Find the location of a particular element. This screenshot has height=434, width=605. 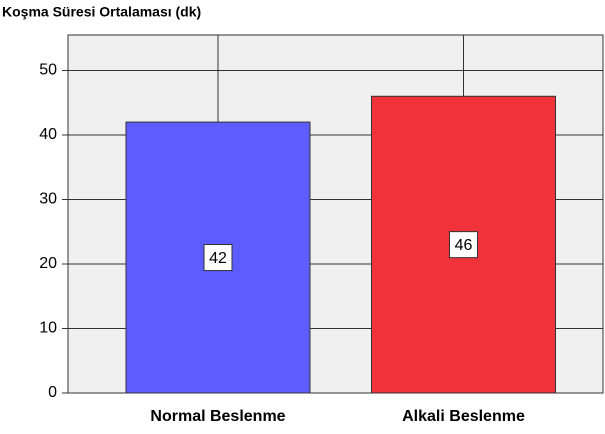

value-label: 42 is located at coordinates (218, 258).